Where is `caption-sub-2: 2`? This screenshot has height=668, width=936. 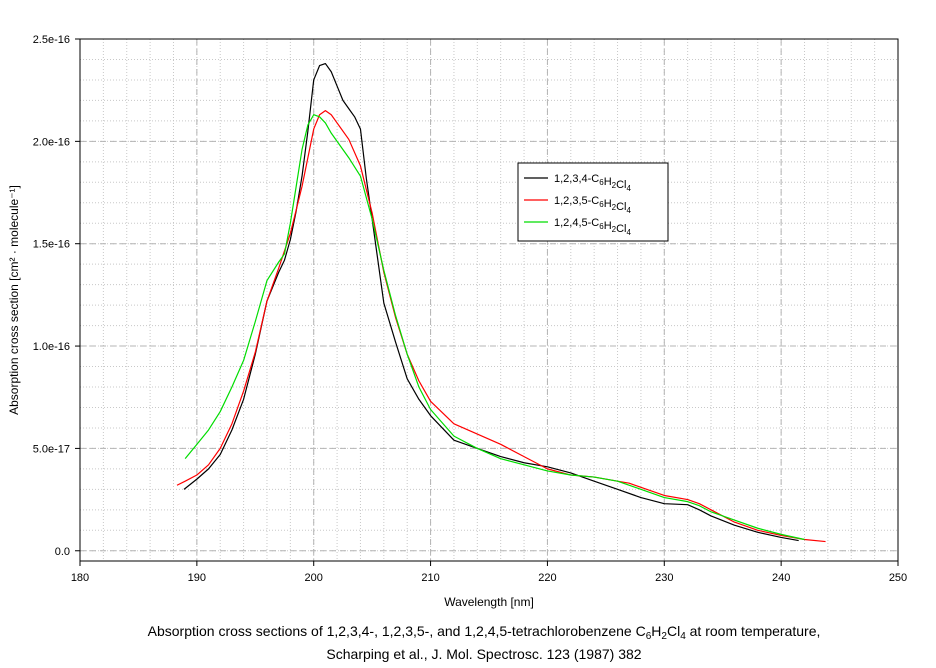
caption-sub-2: 2 is located at coordinates (664, 636).